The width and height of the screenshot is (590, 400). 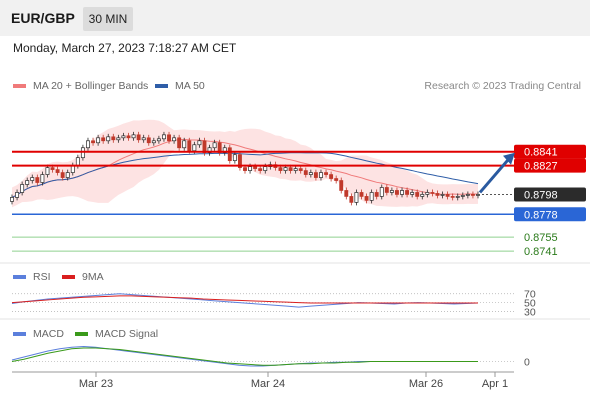 I want to click on resistance-label: 0.8841, so click(x=541, y=153).